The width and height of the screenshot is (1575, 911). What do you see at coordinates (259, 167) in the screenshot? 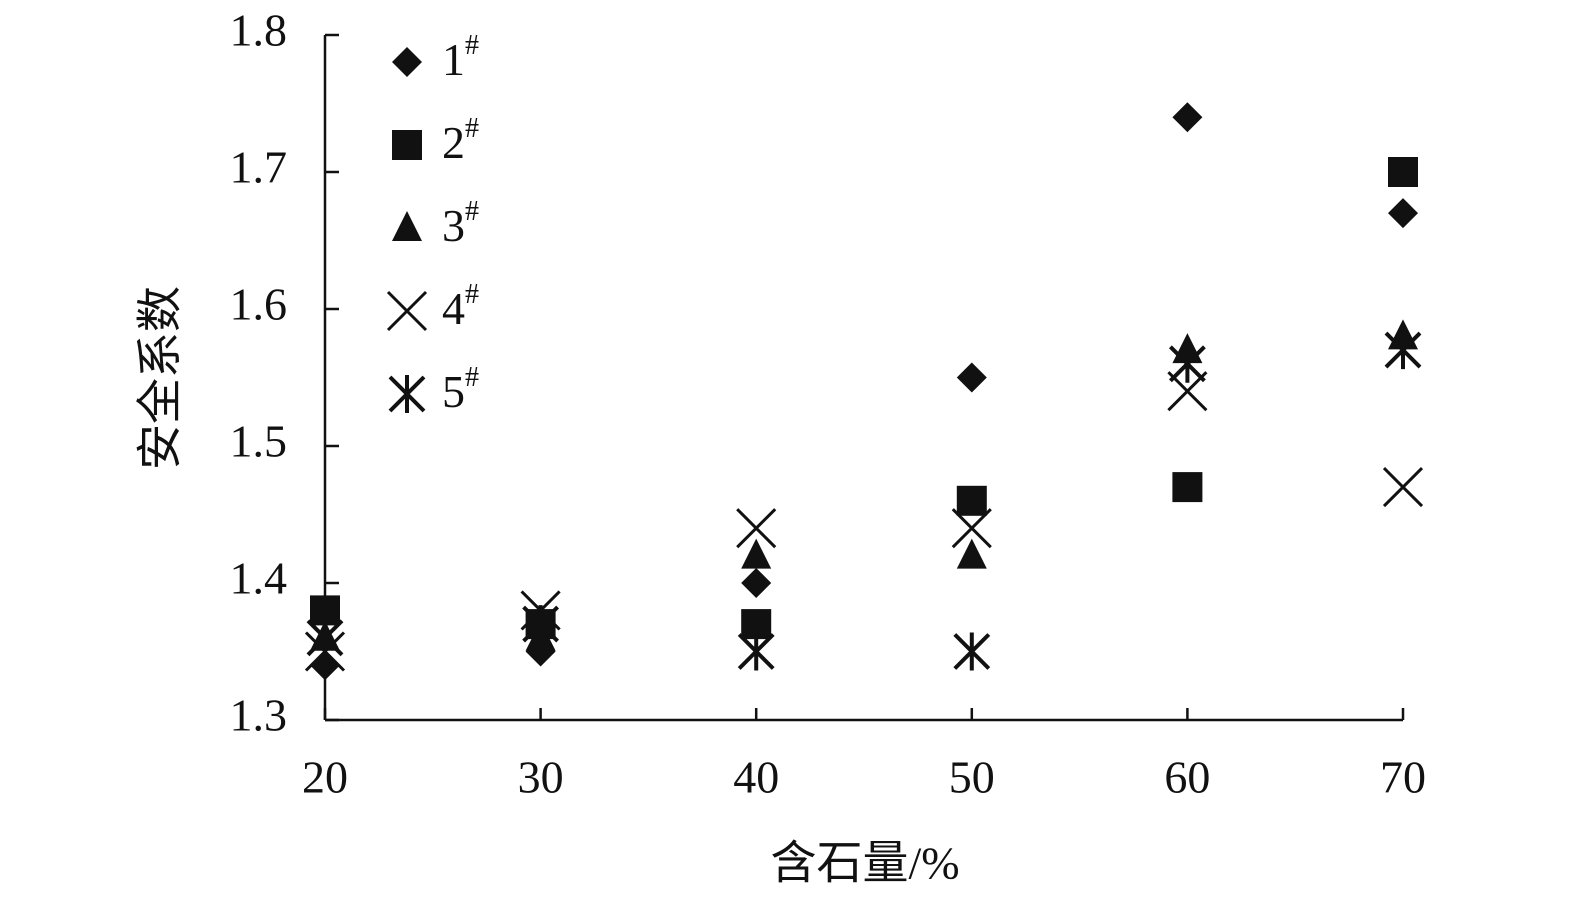
I see `y-tick-label: 1.7` at bounding box center [259, 167].